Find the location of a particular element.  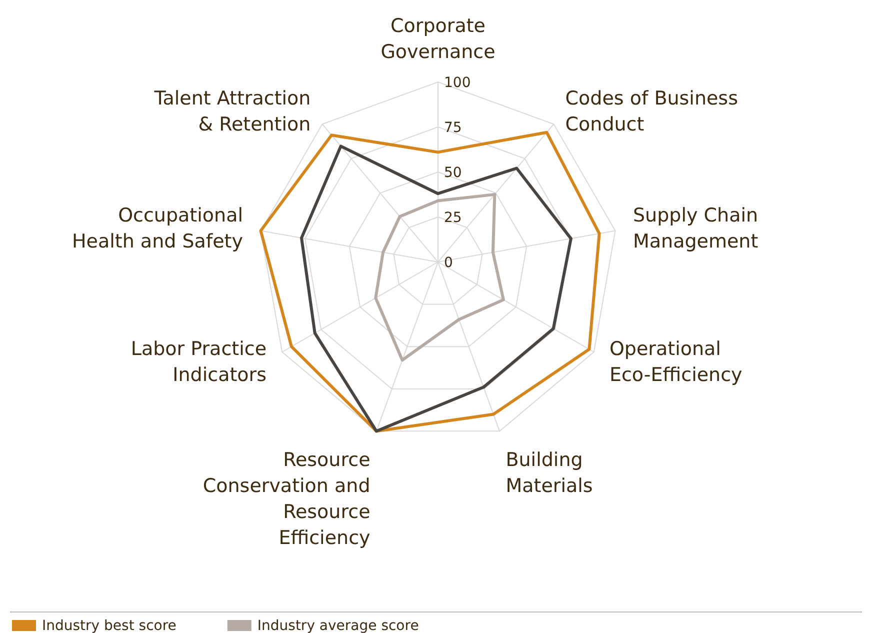

y-tick-label: 0 is located at coordinates (448, 263).